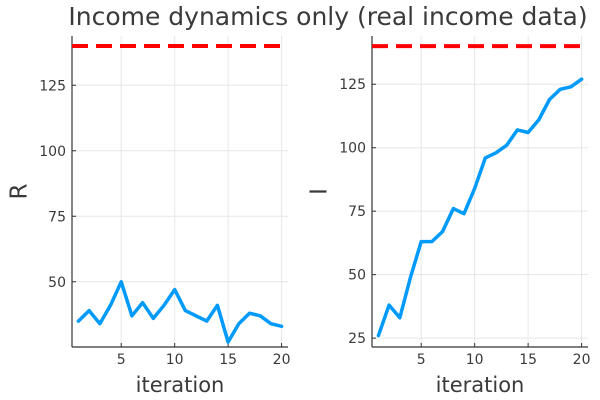  I want to click on series-line, so click(180, 312).